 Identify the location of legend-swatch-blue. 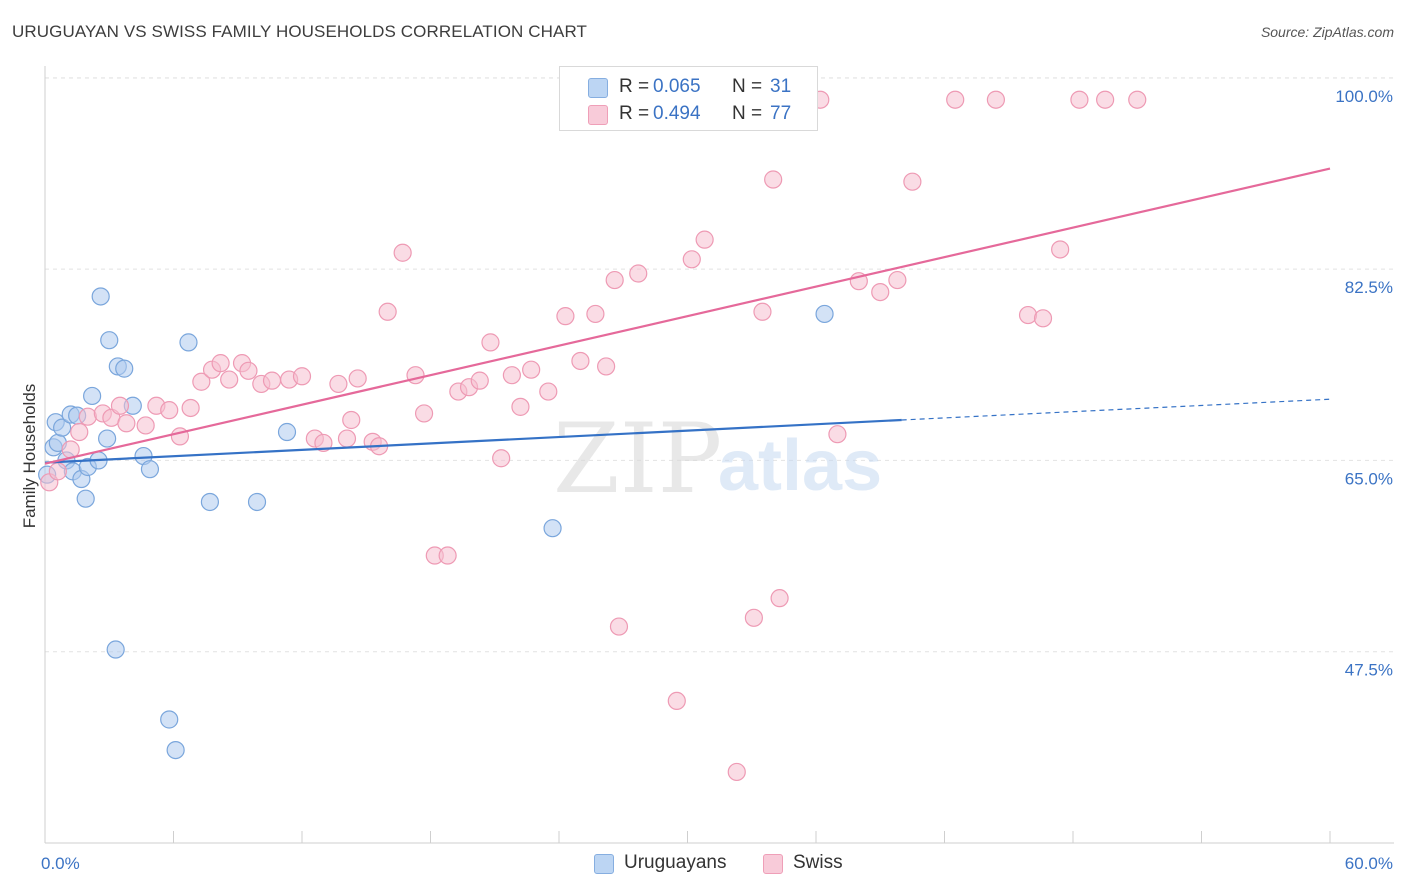
(598, 88).